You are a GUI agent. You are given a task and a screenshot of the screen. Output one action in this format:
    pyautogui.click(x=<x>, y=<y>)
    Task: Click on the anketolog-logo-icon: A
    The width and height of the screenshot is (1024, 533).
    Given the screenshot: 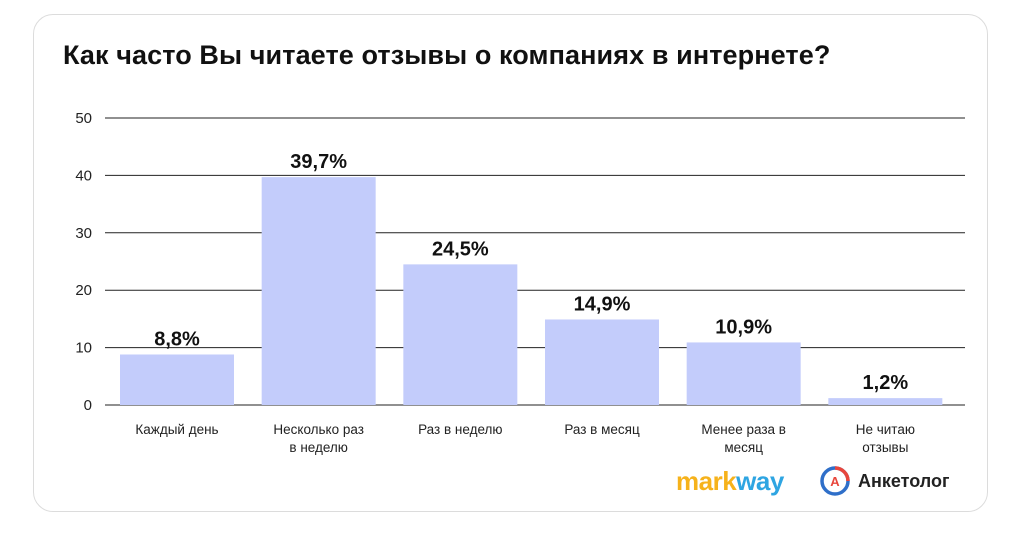 What is the action you would take?
    pyautogui.click(x=835, y=481)
    